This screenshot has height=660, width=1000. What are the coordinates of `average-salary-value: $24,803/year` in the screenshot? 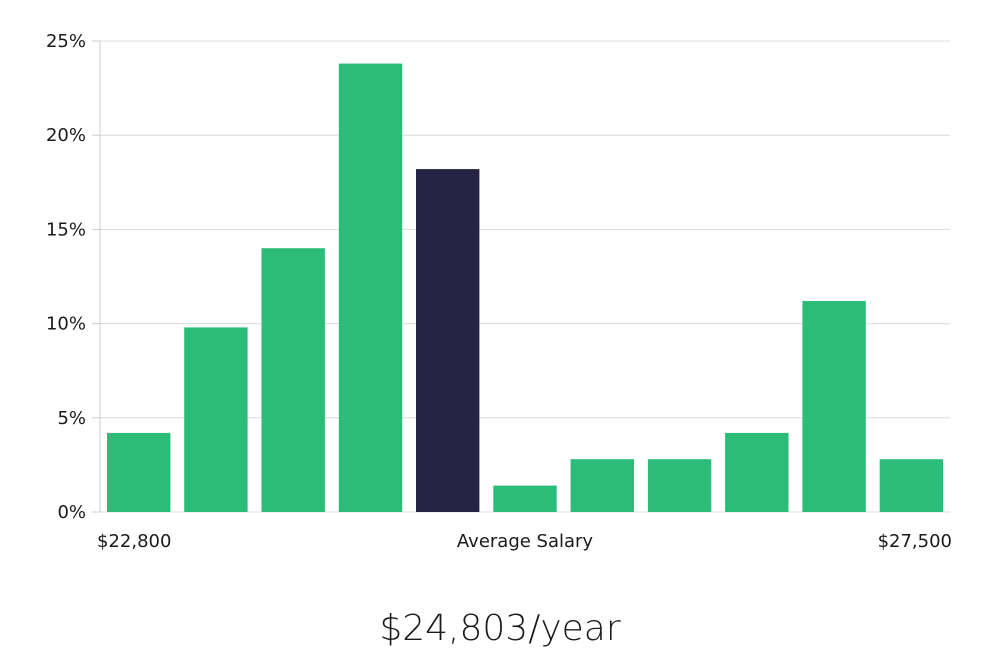 It's located at (500, 628).